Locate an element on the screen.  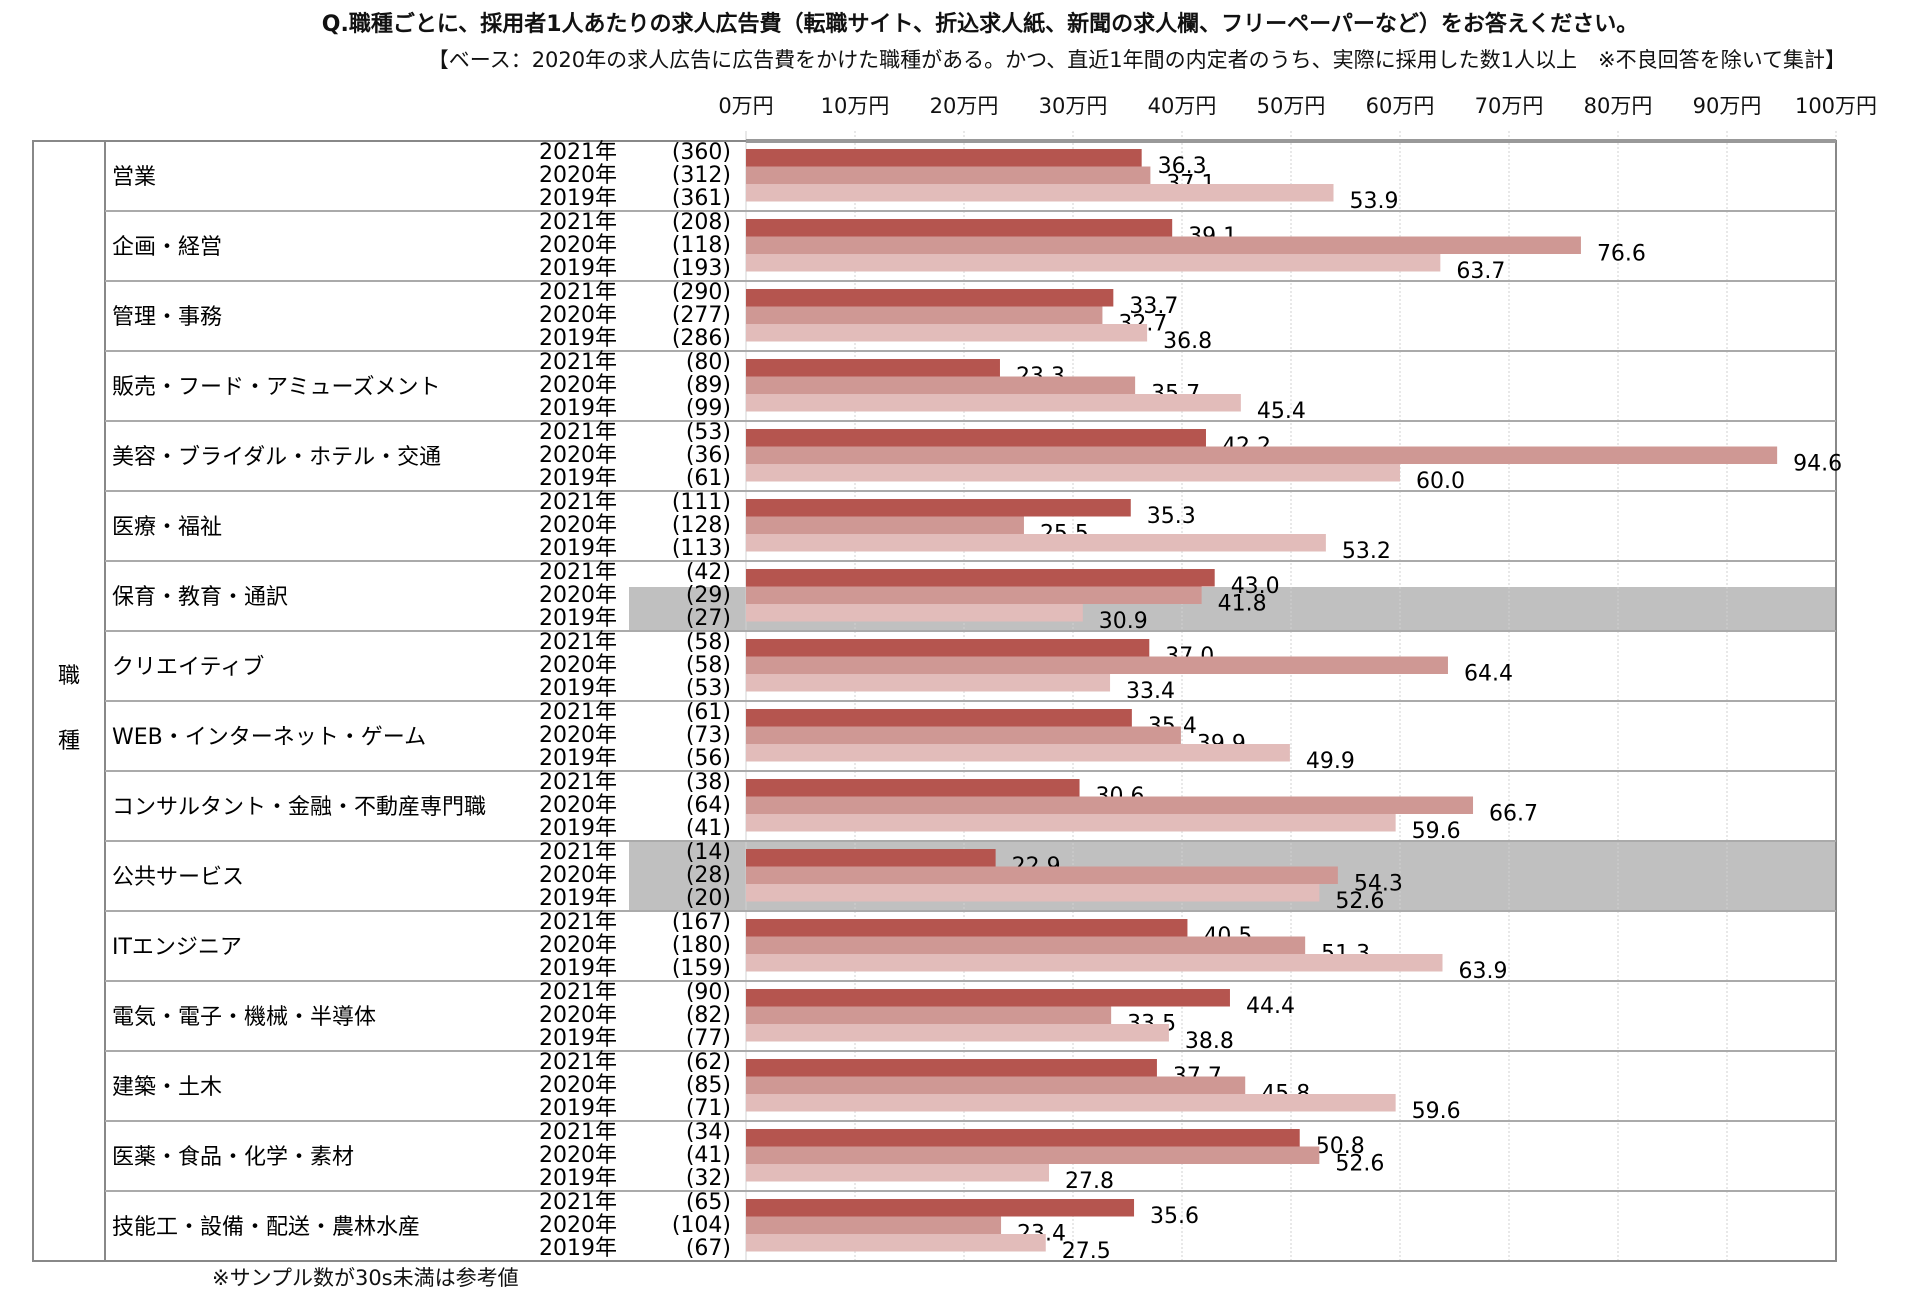
sample-size-label: (38) is located at coordinates (708, 782).